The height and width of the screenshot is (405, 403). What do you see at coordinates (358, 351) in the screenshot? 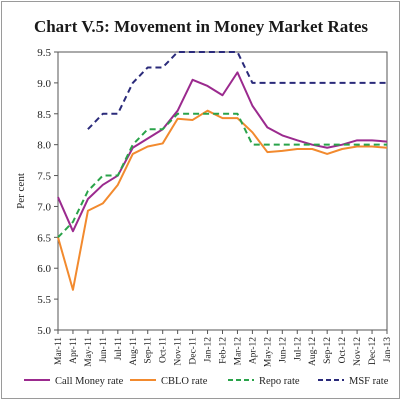
I see `x-tick-label: Nov-12` at bounding box center [358, 351].